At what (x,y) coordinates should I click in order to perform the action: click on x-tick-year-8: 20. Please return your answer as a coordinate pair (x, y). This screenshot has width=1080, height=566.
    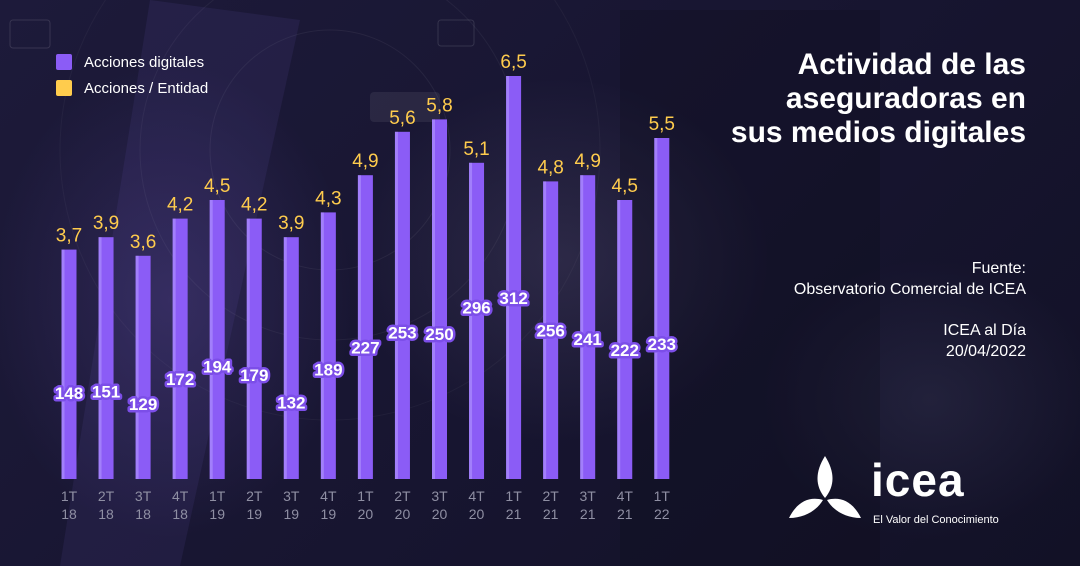
    Looking at the image, I should click on (366, 514).